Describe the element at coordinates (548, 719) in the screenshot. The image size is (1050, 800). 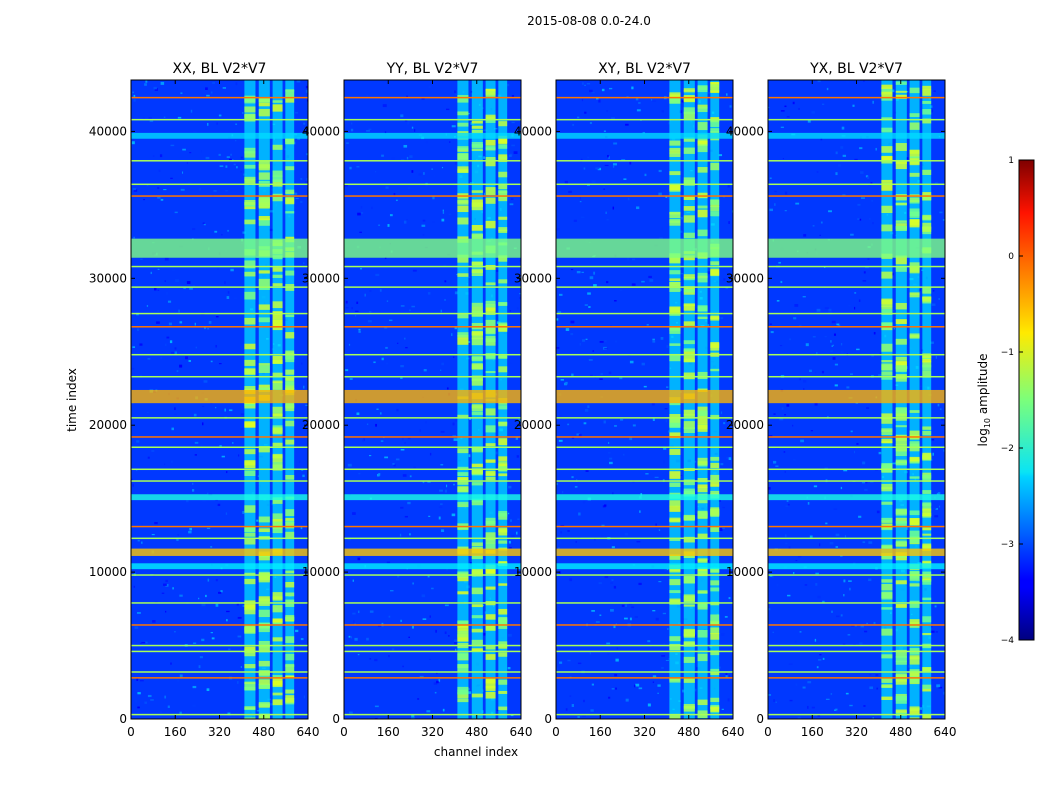
I see `y-tick-label: 0` at that location.